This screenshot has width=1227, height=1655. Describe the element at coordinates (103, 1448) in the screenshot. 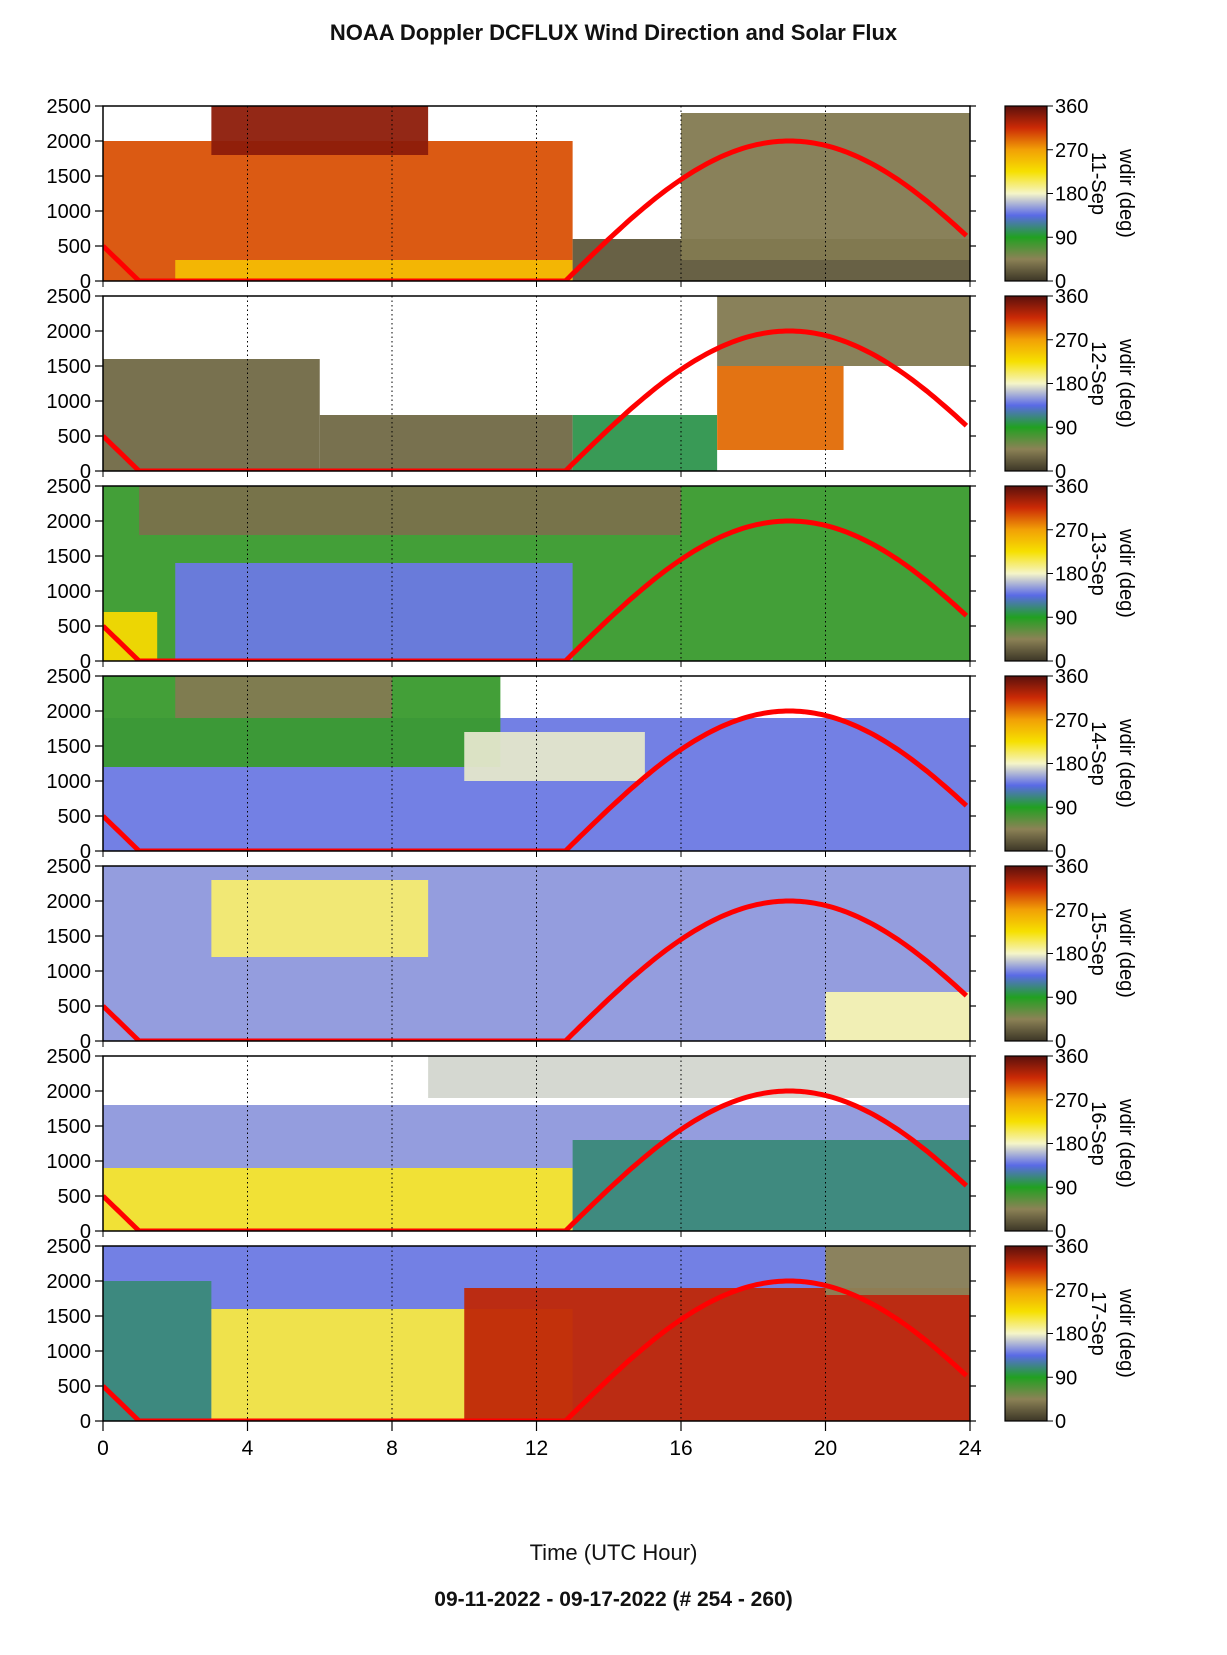

I see `x-tick-label: 0` at that location.